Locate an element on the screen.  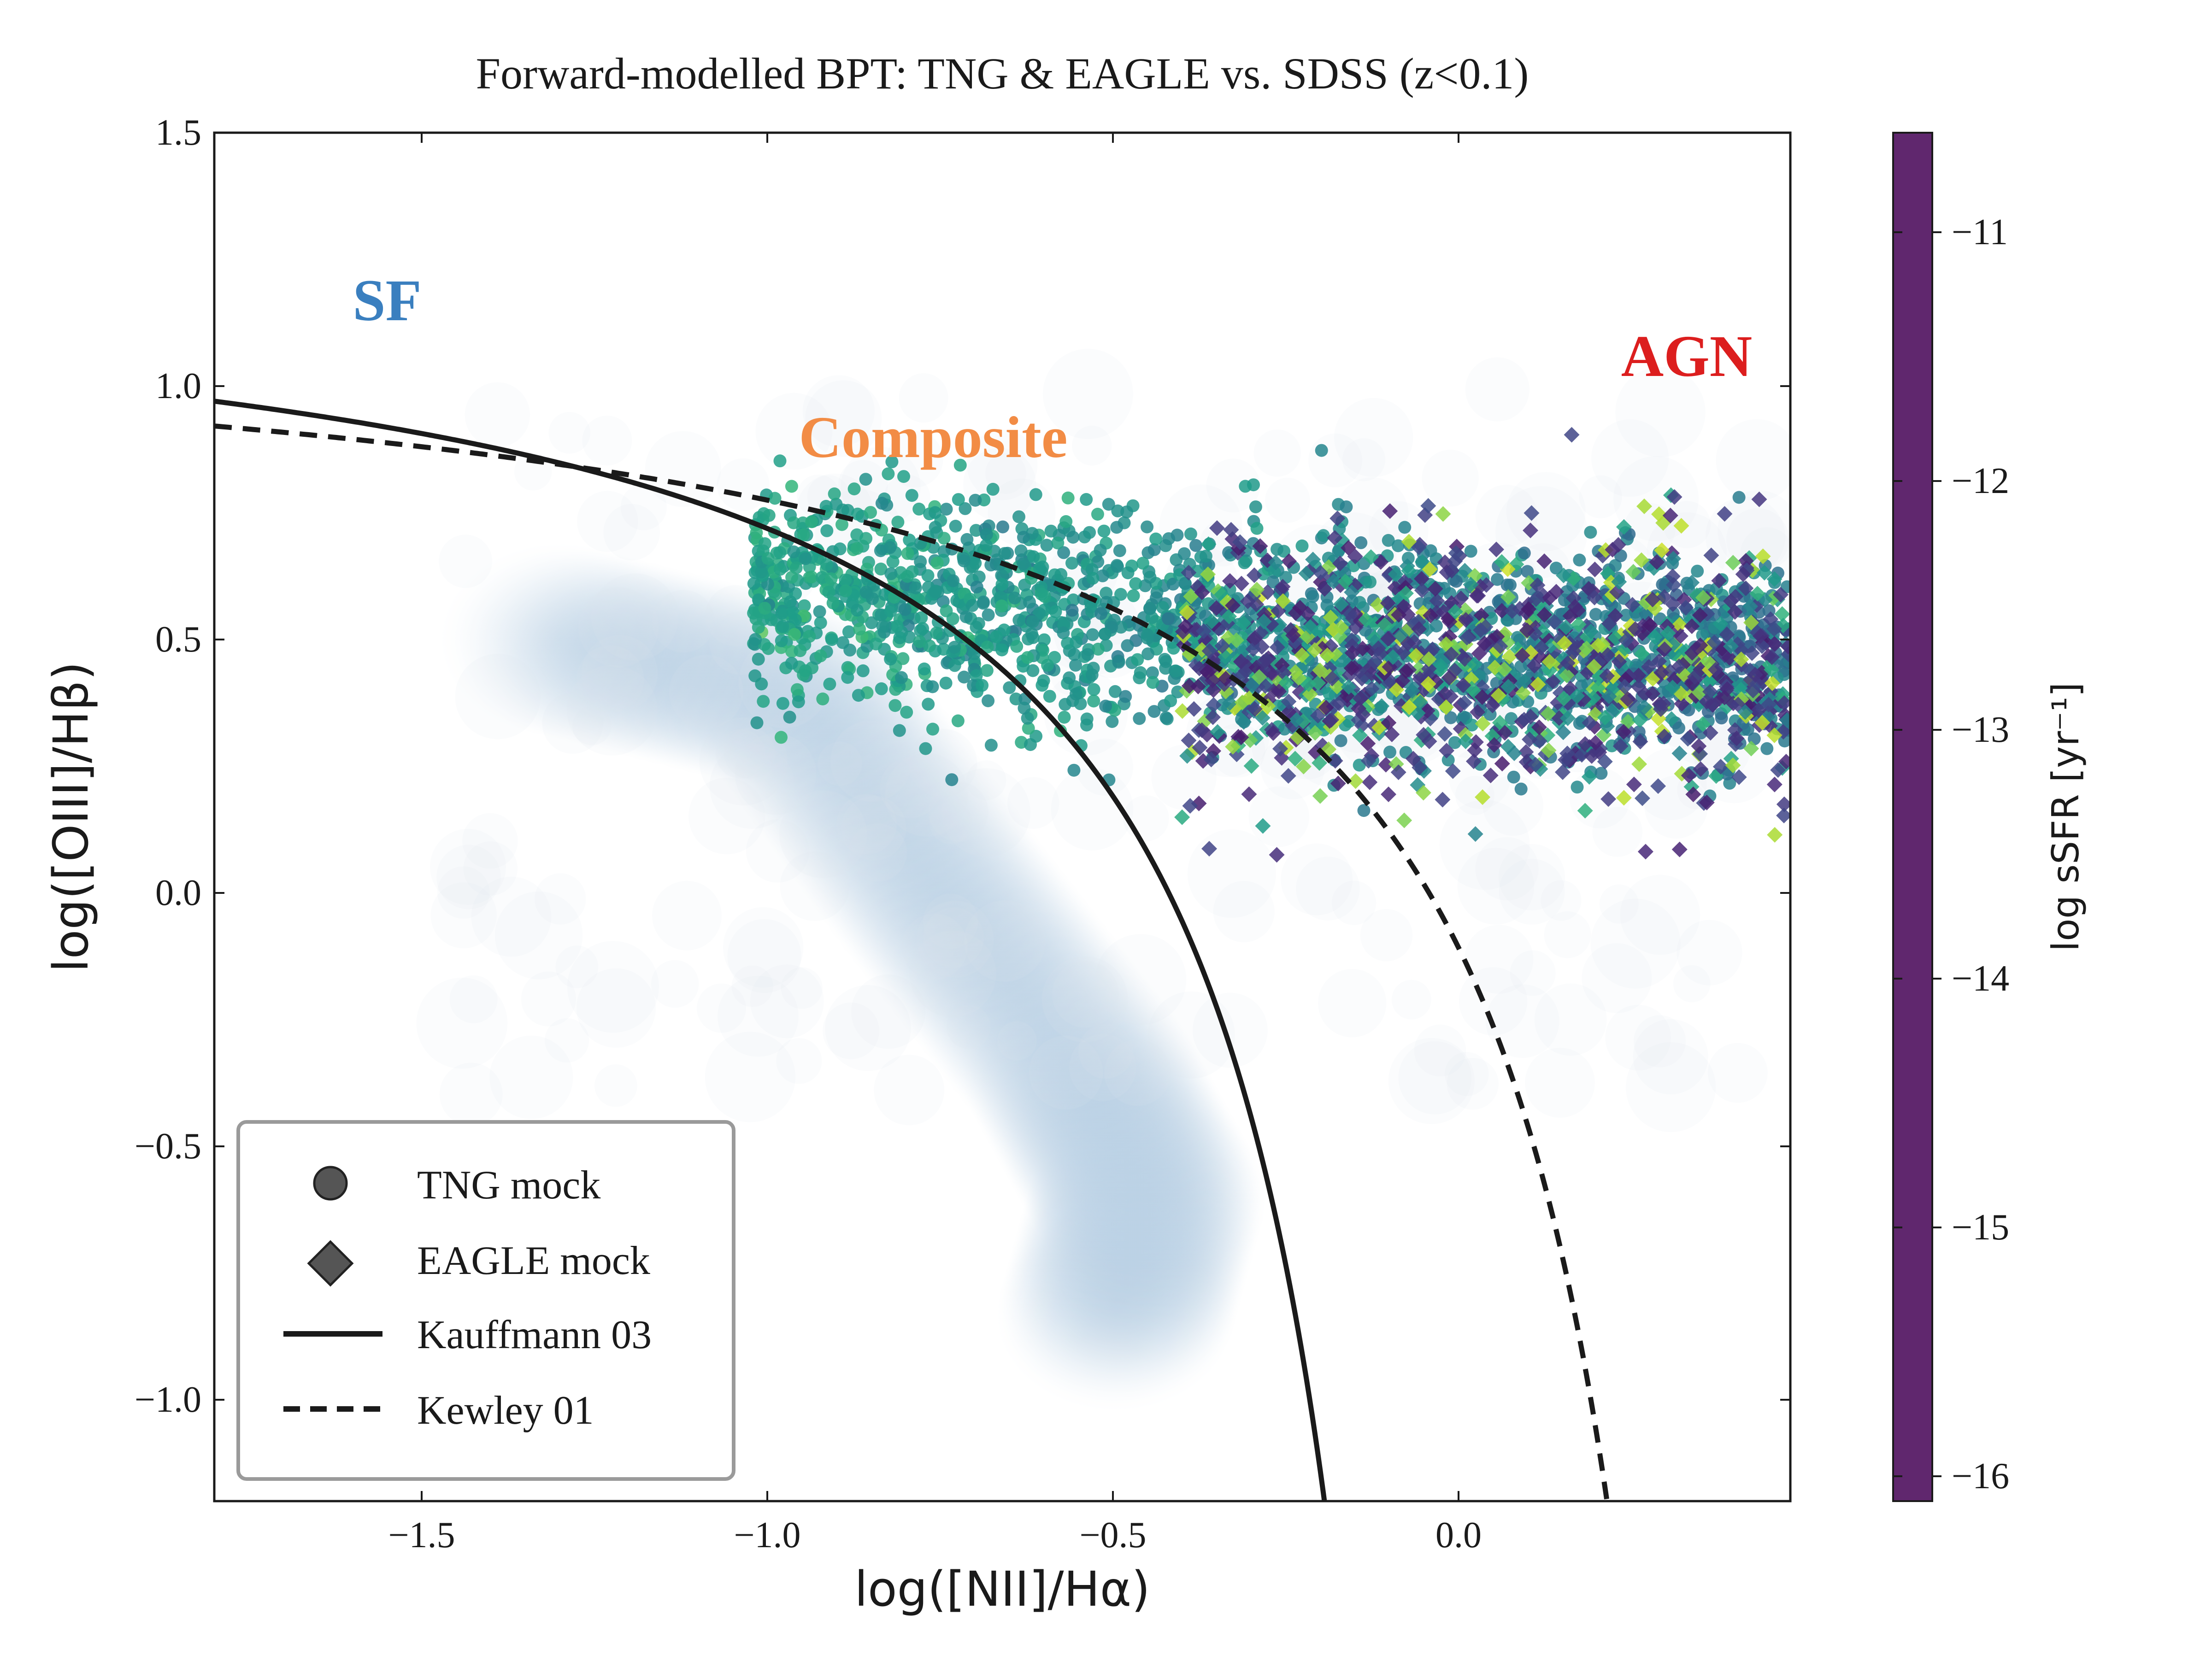
colorbar-tick-label: −11 is located at coordinates (1980, 232).